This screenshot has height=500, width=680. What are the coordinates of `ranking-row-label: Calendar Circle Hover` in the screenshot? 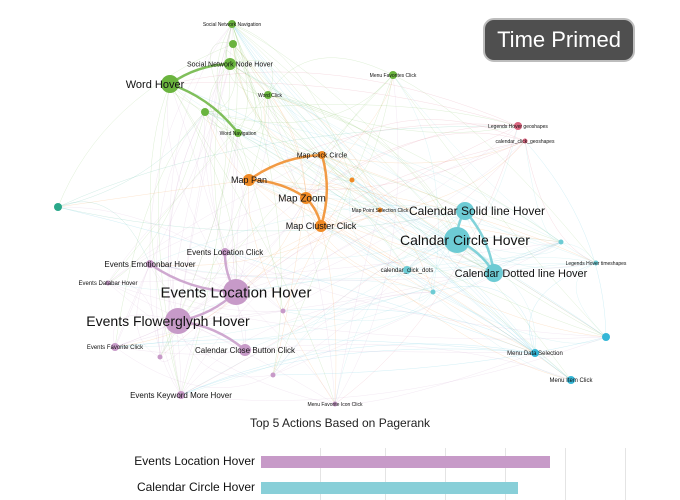 It's located at (195, 487).